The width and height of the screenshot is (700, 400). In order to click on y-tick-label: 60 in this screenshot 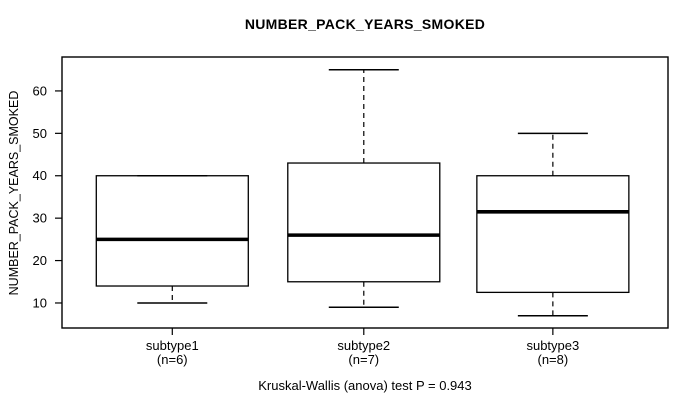, I will do `click(40, 90)`.